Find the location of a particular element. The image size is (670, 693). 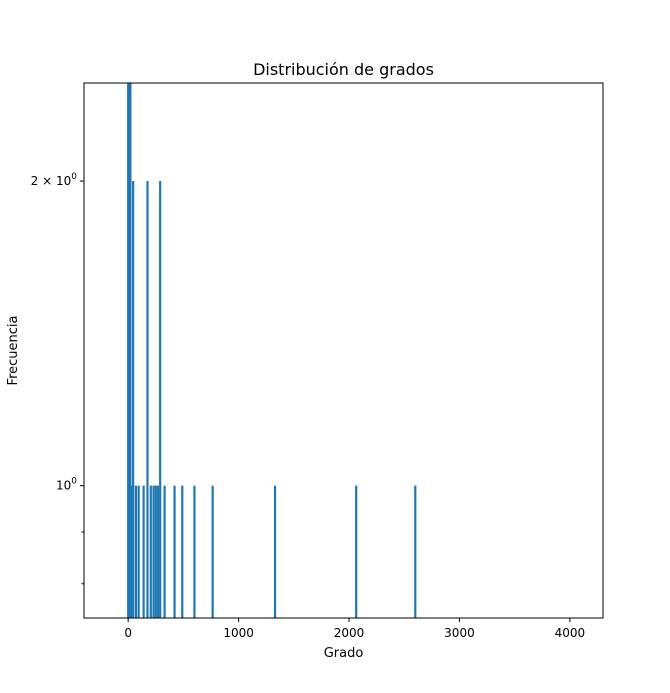

y-axis-label: Frecuencia is located at coordinates (13, 351).